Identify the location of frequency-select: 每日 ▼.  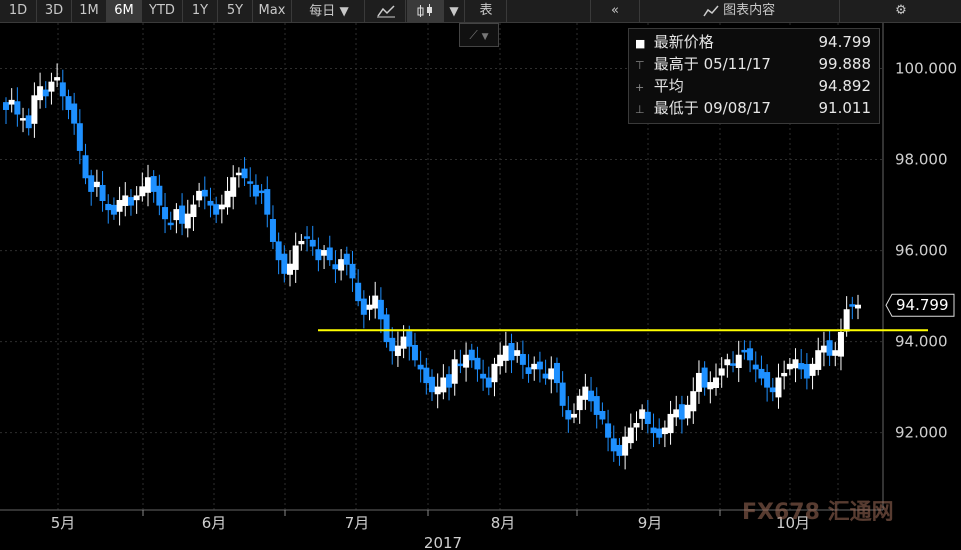
(329, 11).